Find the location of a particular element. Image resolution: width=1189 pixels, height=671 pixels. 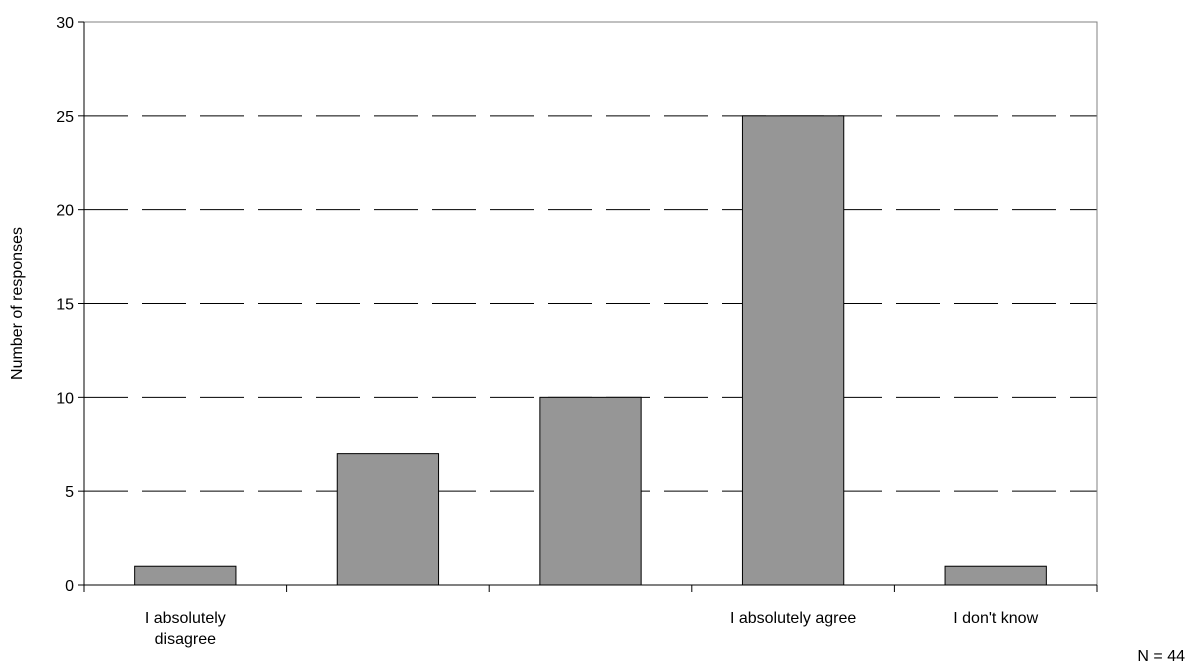

y-tick-labels: 0 5 10 15 20 25 30 is located at coordinates (65, 305).